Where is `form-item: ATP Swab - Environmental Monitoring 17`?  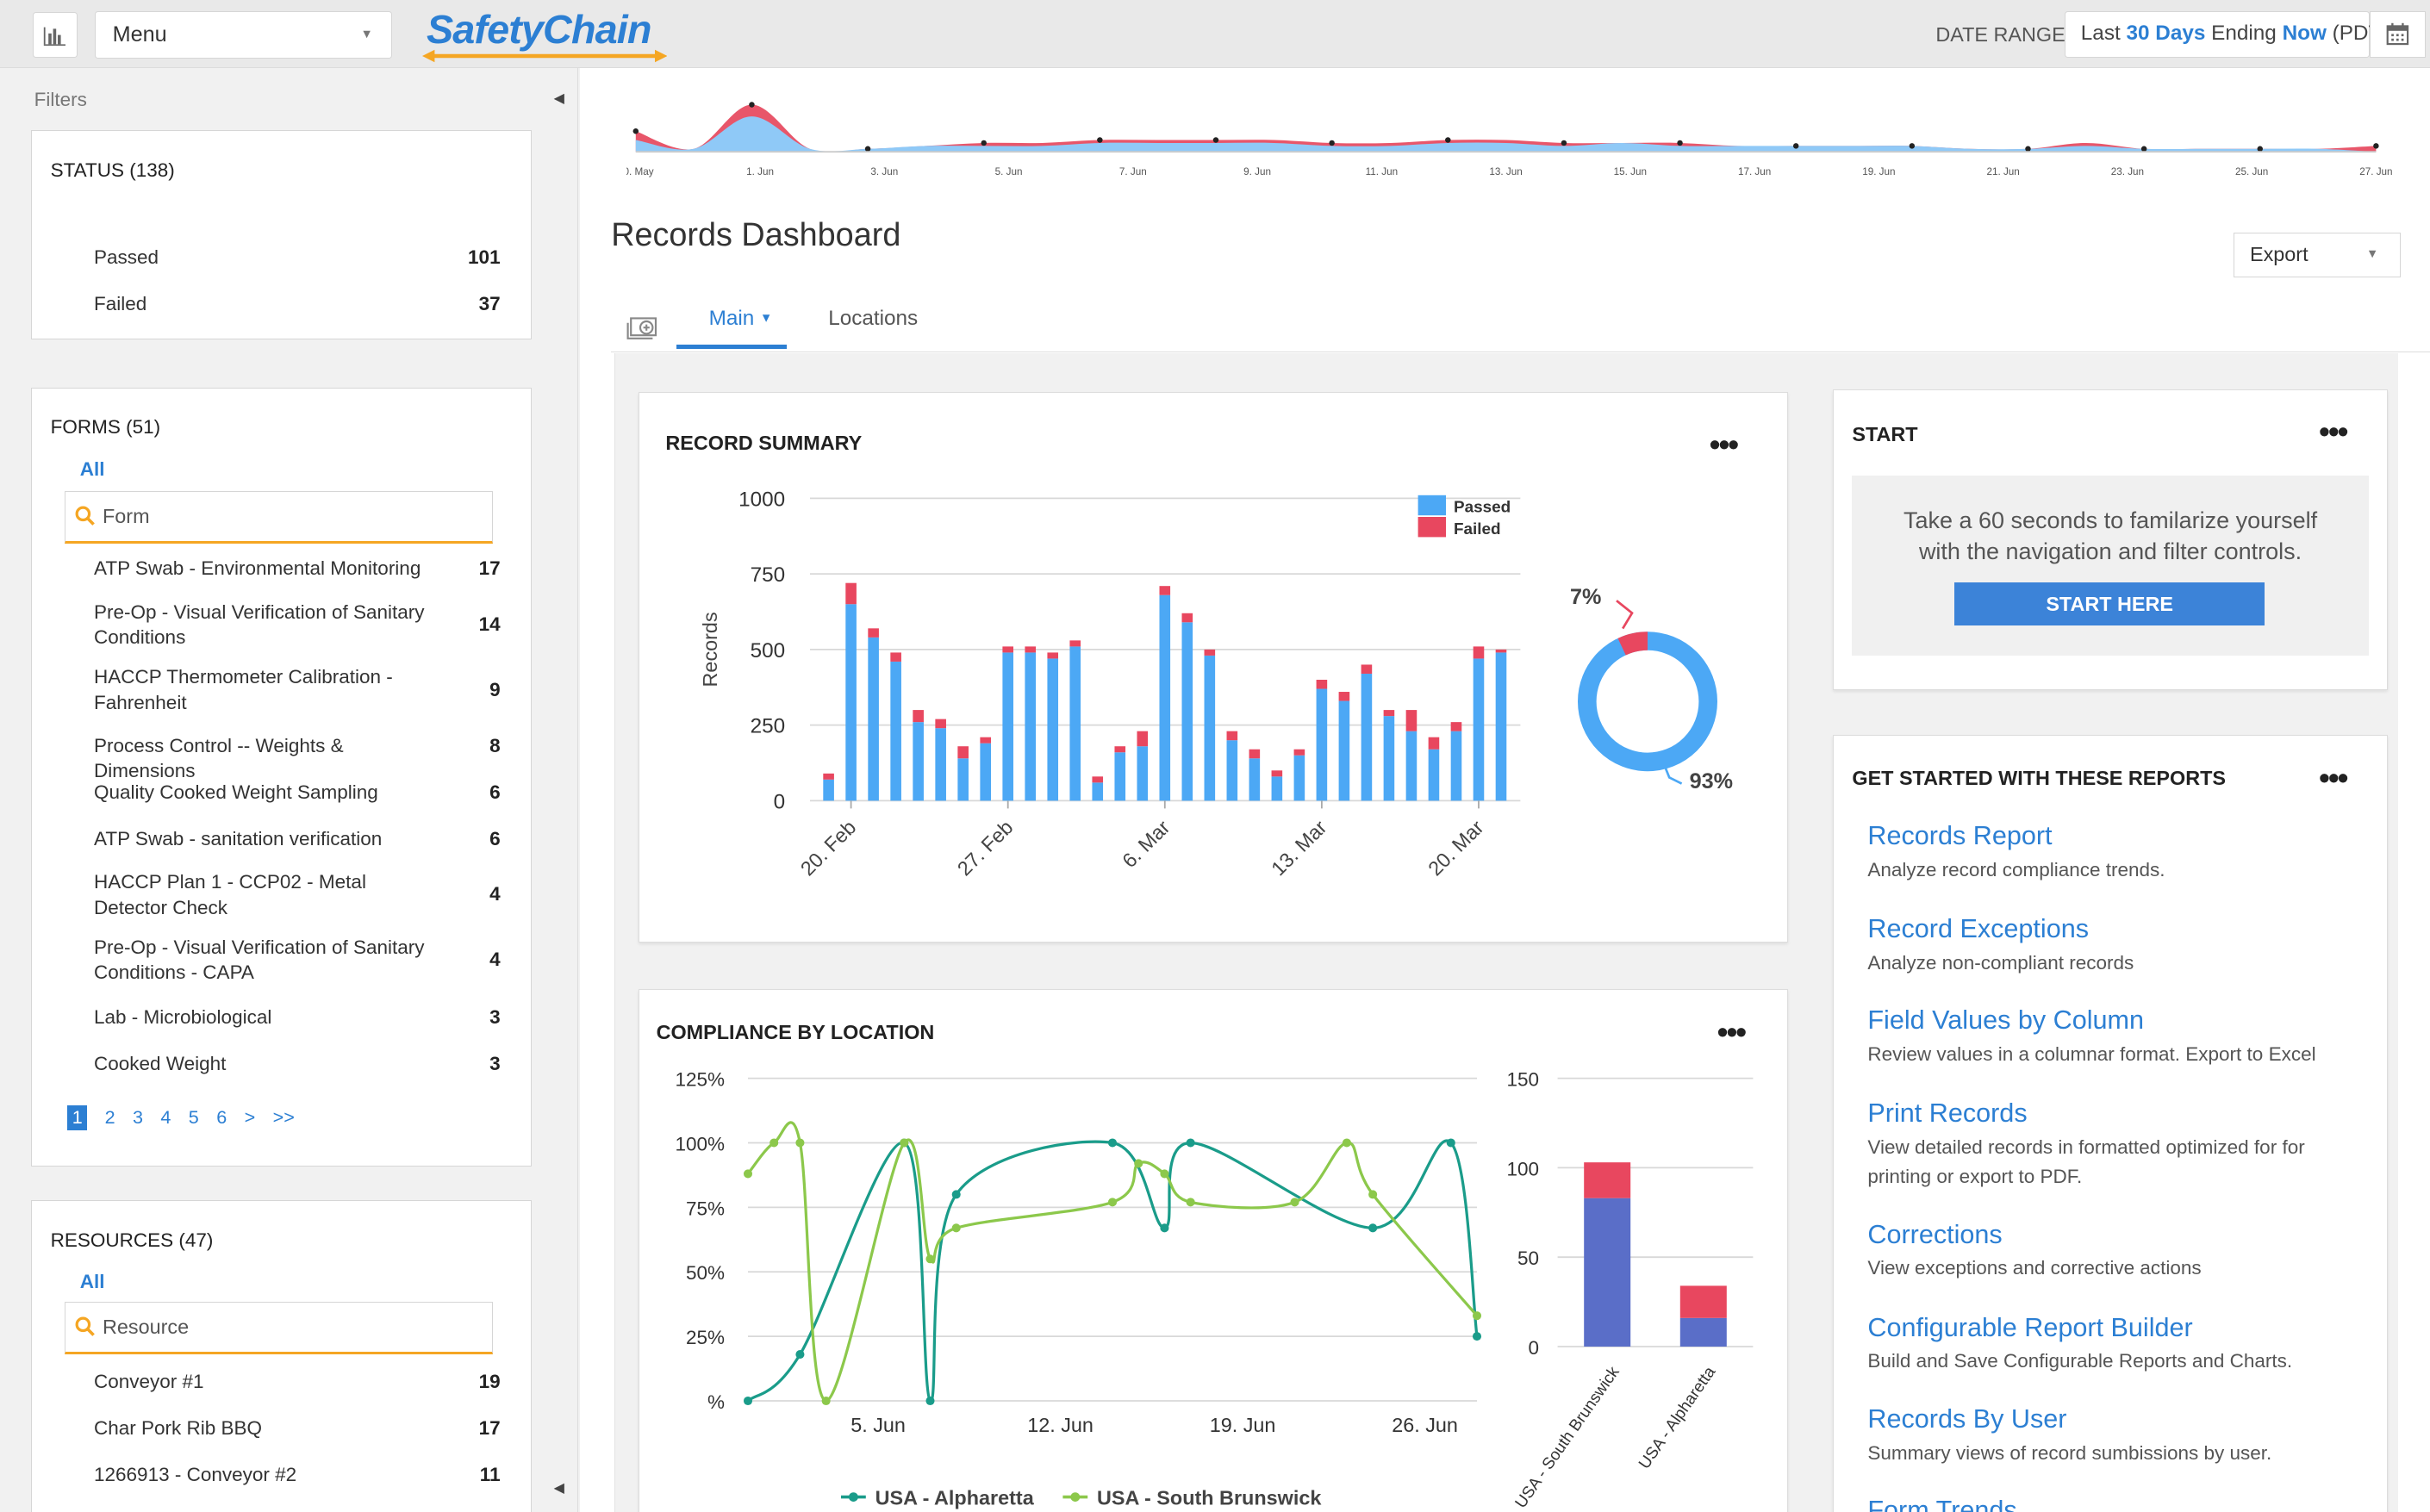 form-item: ATP Swab - Environmental Monitoring 17 is located at coordinates (297, 569).